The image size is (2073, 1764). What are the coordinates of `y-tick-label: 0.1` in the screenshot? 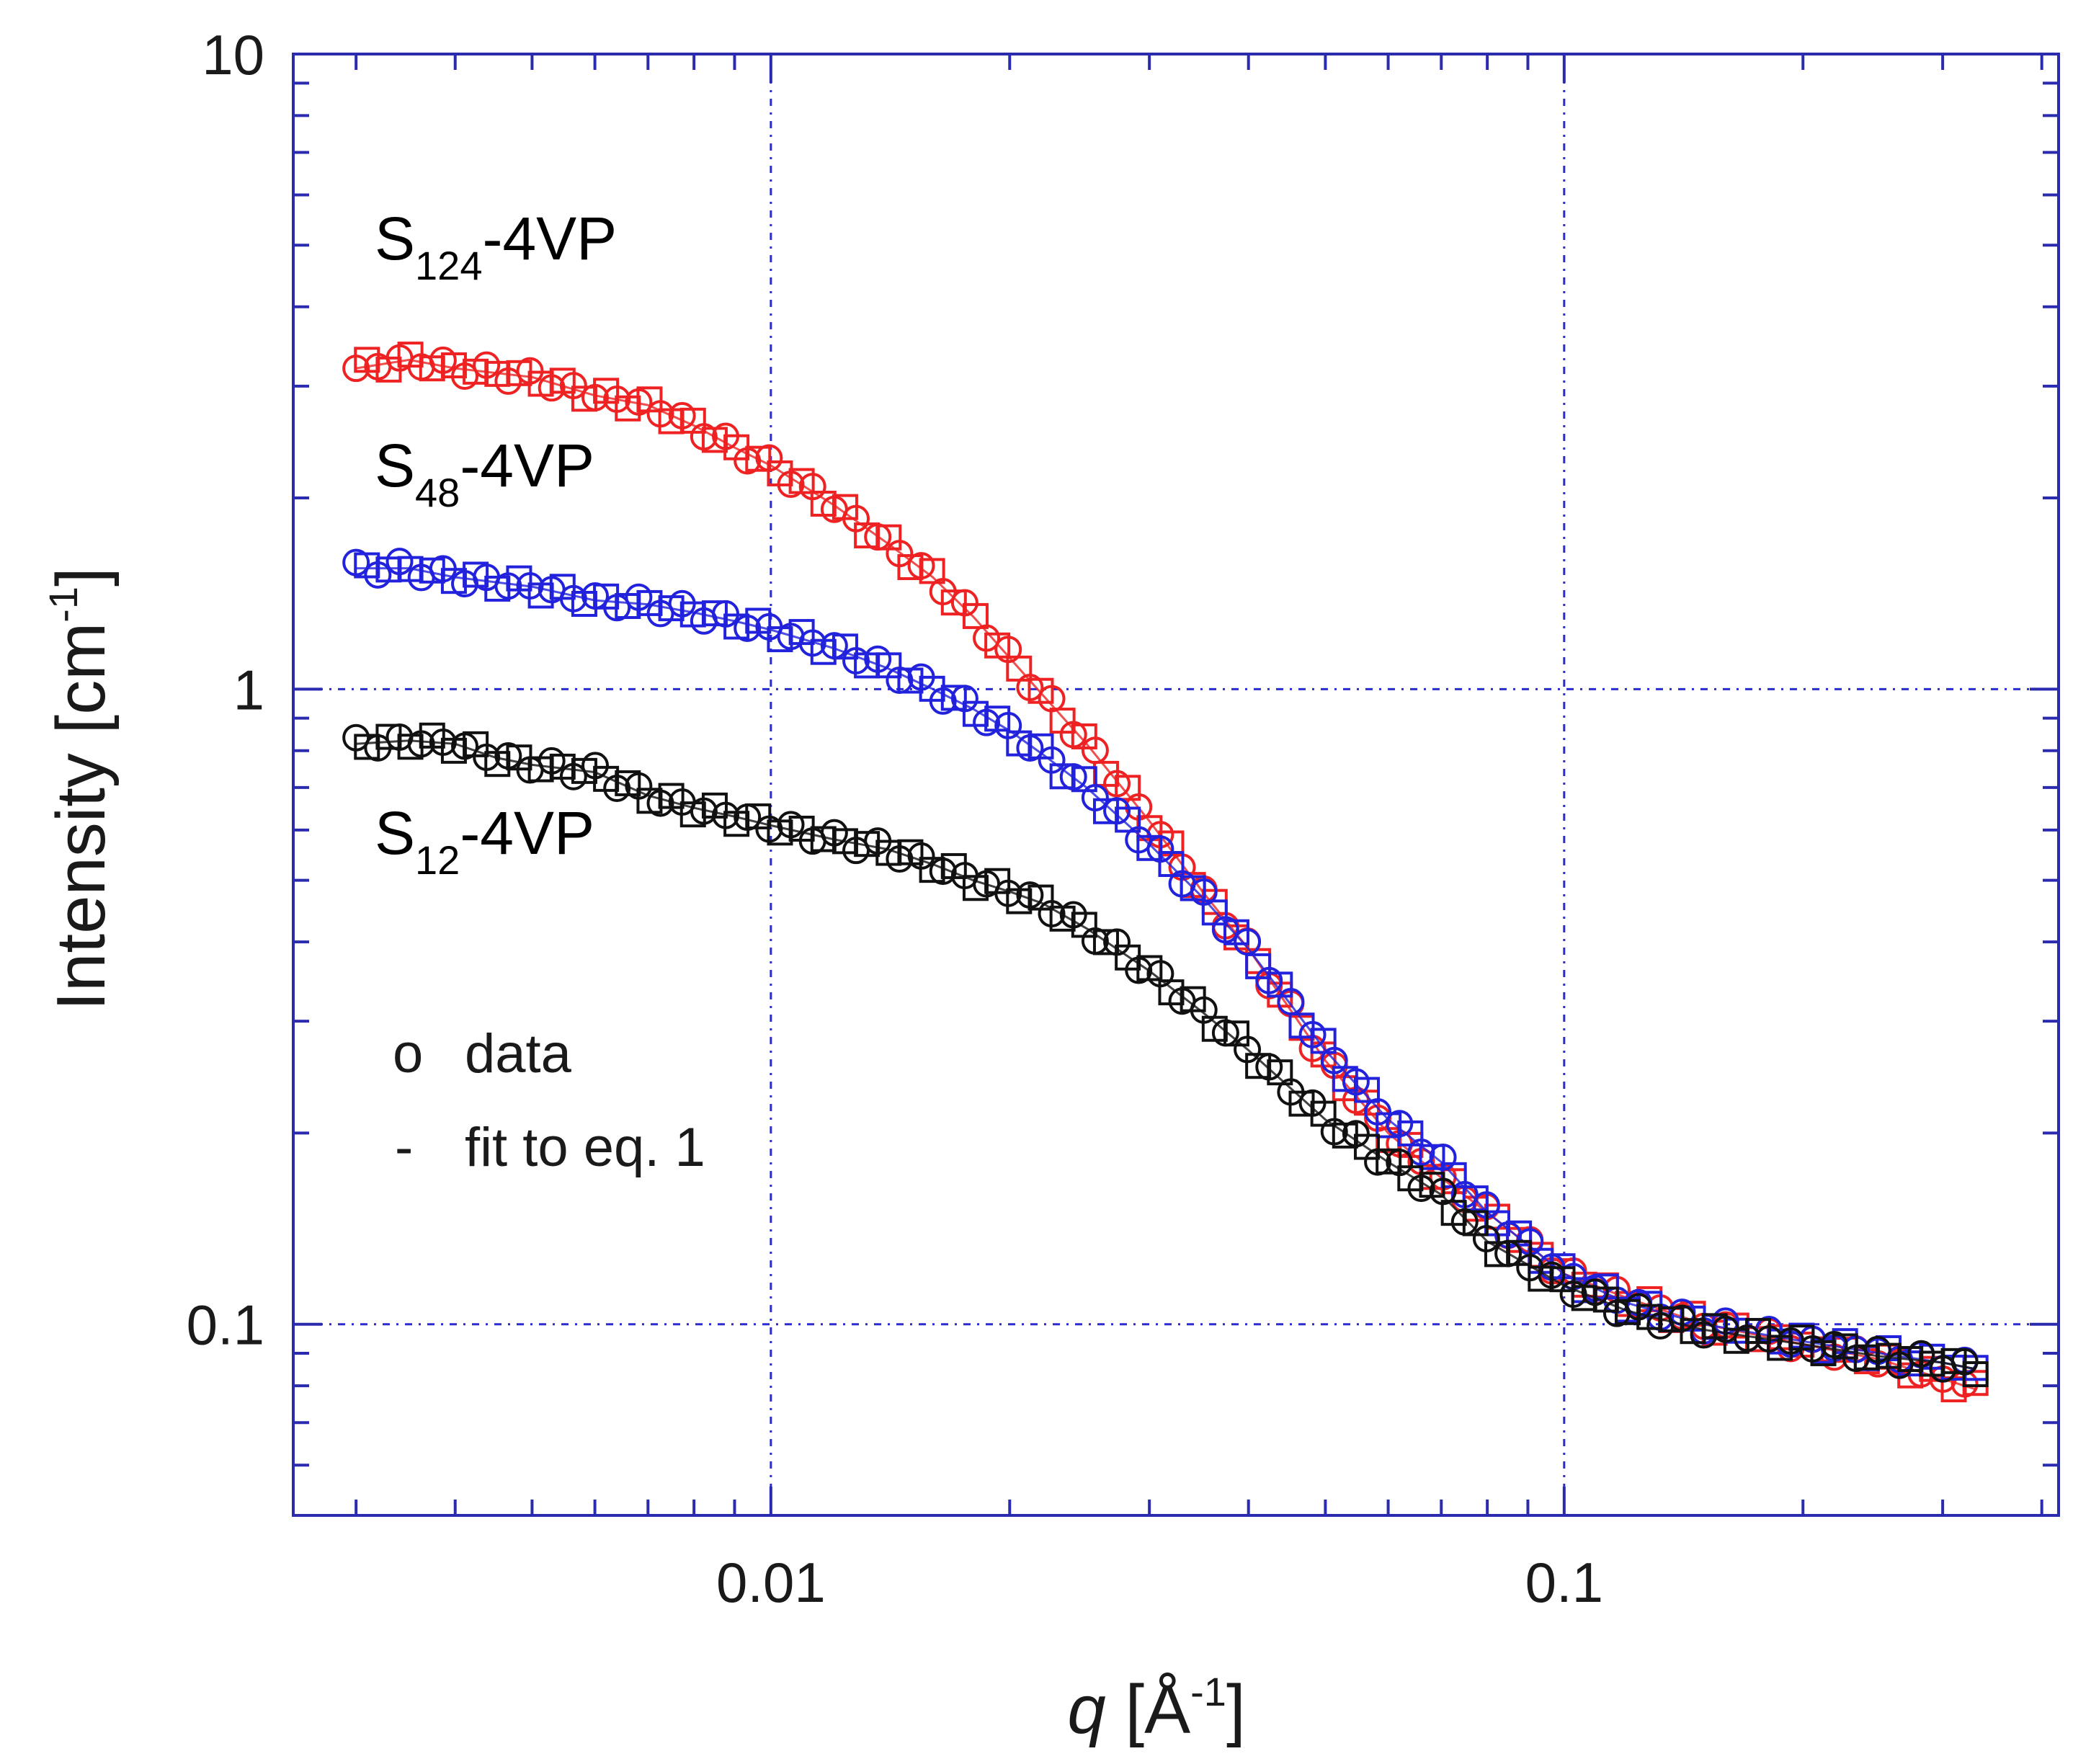 It's located at (225, 1325).